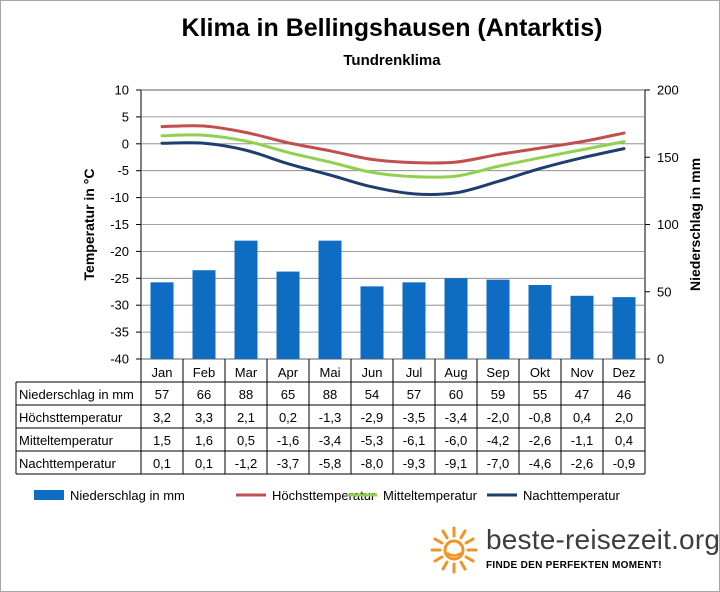  Describe the element at coordinates (414, 440) in the screenshot. I see `table-cell: -6,1` at that location.